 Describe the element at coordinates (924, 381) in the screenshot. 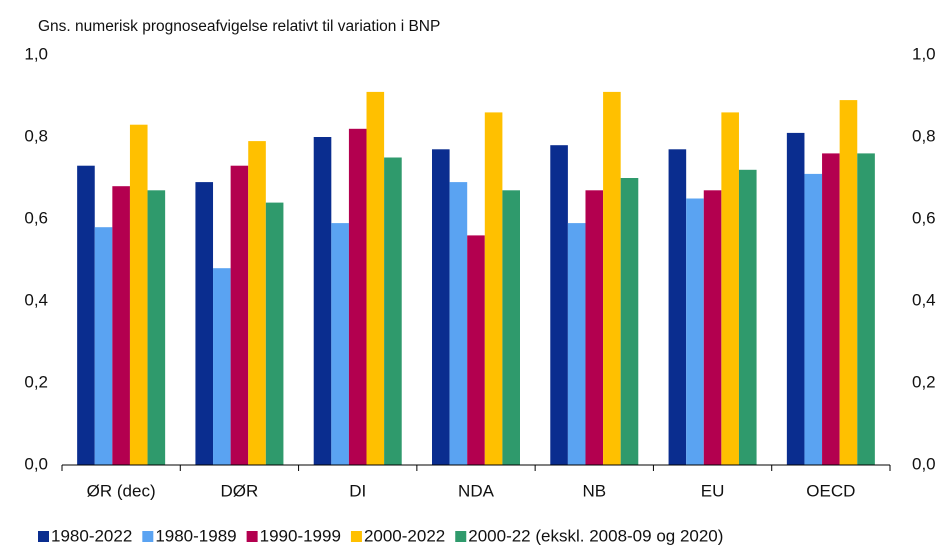

I see `y2-tick-label: 0,2` at that location.